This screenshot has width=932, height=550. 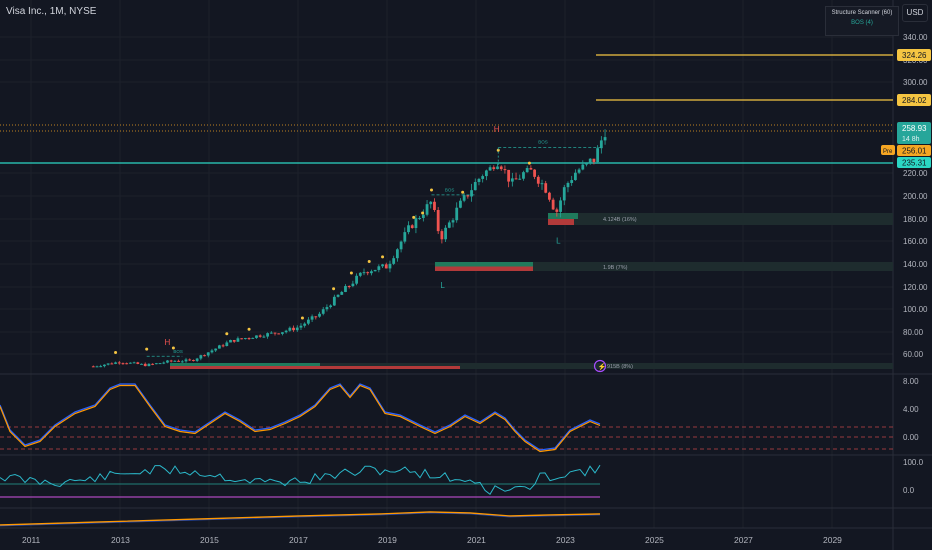 I want to click on volume-label: 915B (8%), so click(x=620, y=367).